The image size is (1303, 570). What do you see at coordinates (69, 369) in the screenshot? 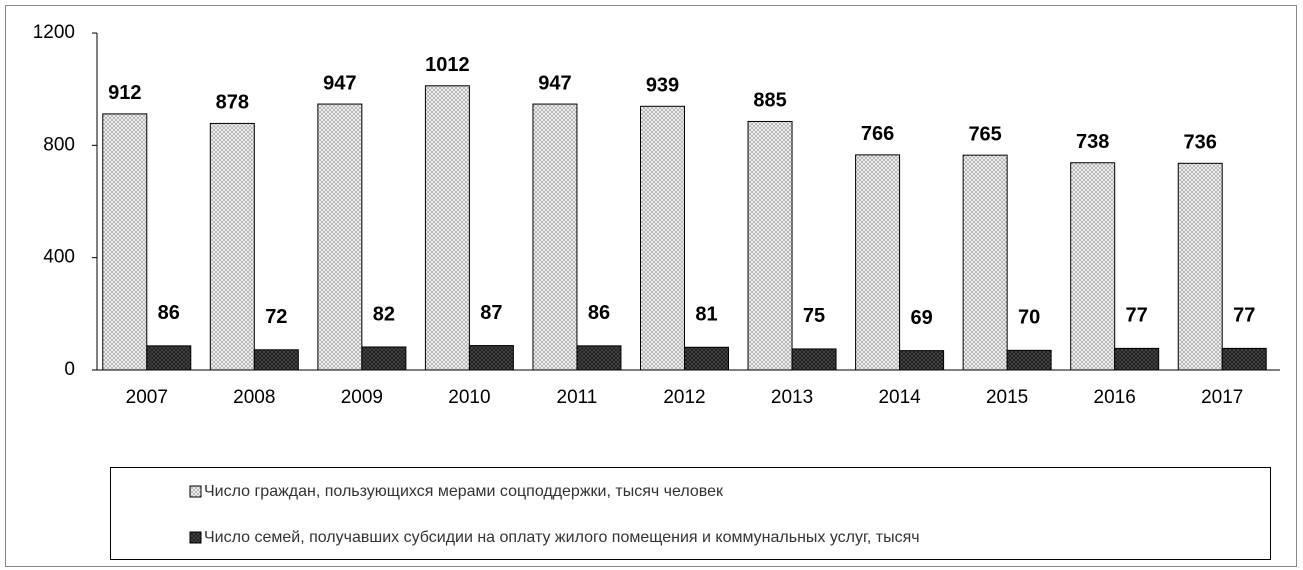
I see `y-tick-label: 0` at bounding box center [69, 369].